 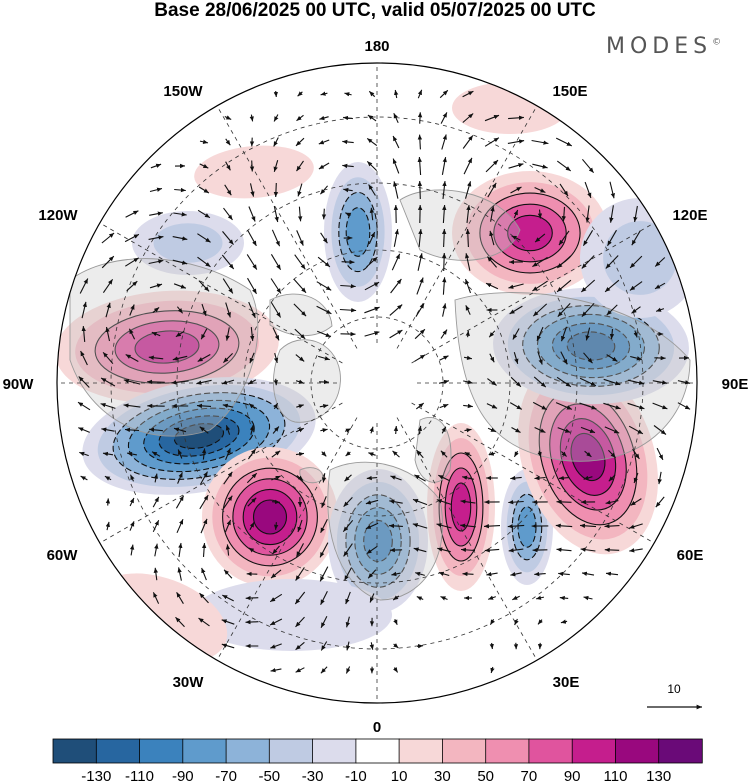 What do you see at coordinates (269, 775) in the screenshot?
I see `colorbar-tick-label: -50` at bounding box center [269, 775].